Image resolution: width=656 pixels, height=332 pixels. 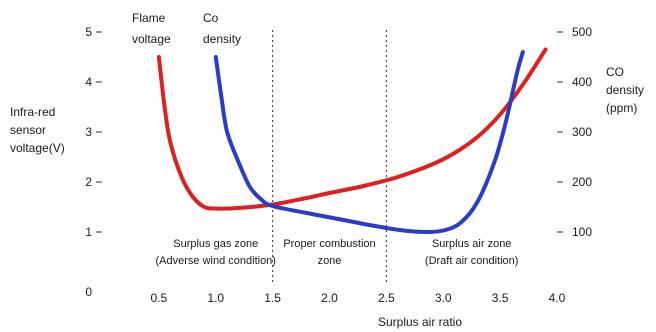 What do you see at coordinates (28, 130) in the screenshot?
I see `y-left-axis-title: sensor` at bounding box center [28, 130].